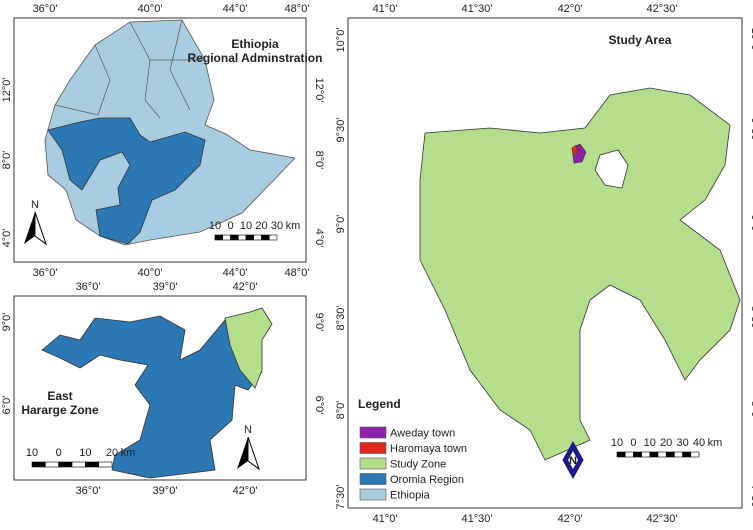  I want to click on right-coord-label: 4°0', so click(319, 238).